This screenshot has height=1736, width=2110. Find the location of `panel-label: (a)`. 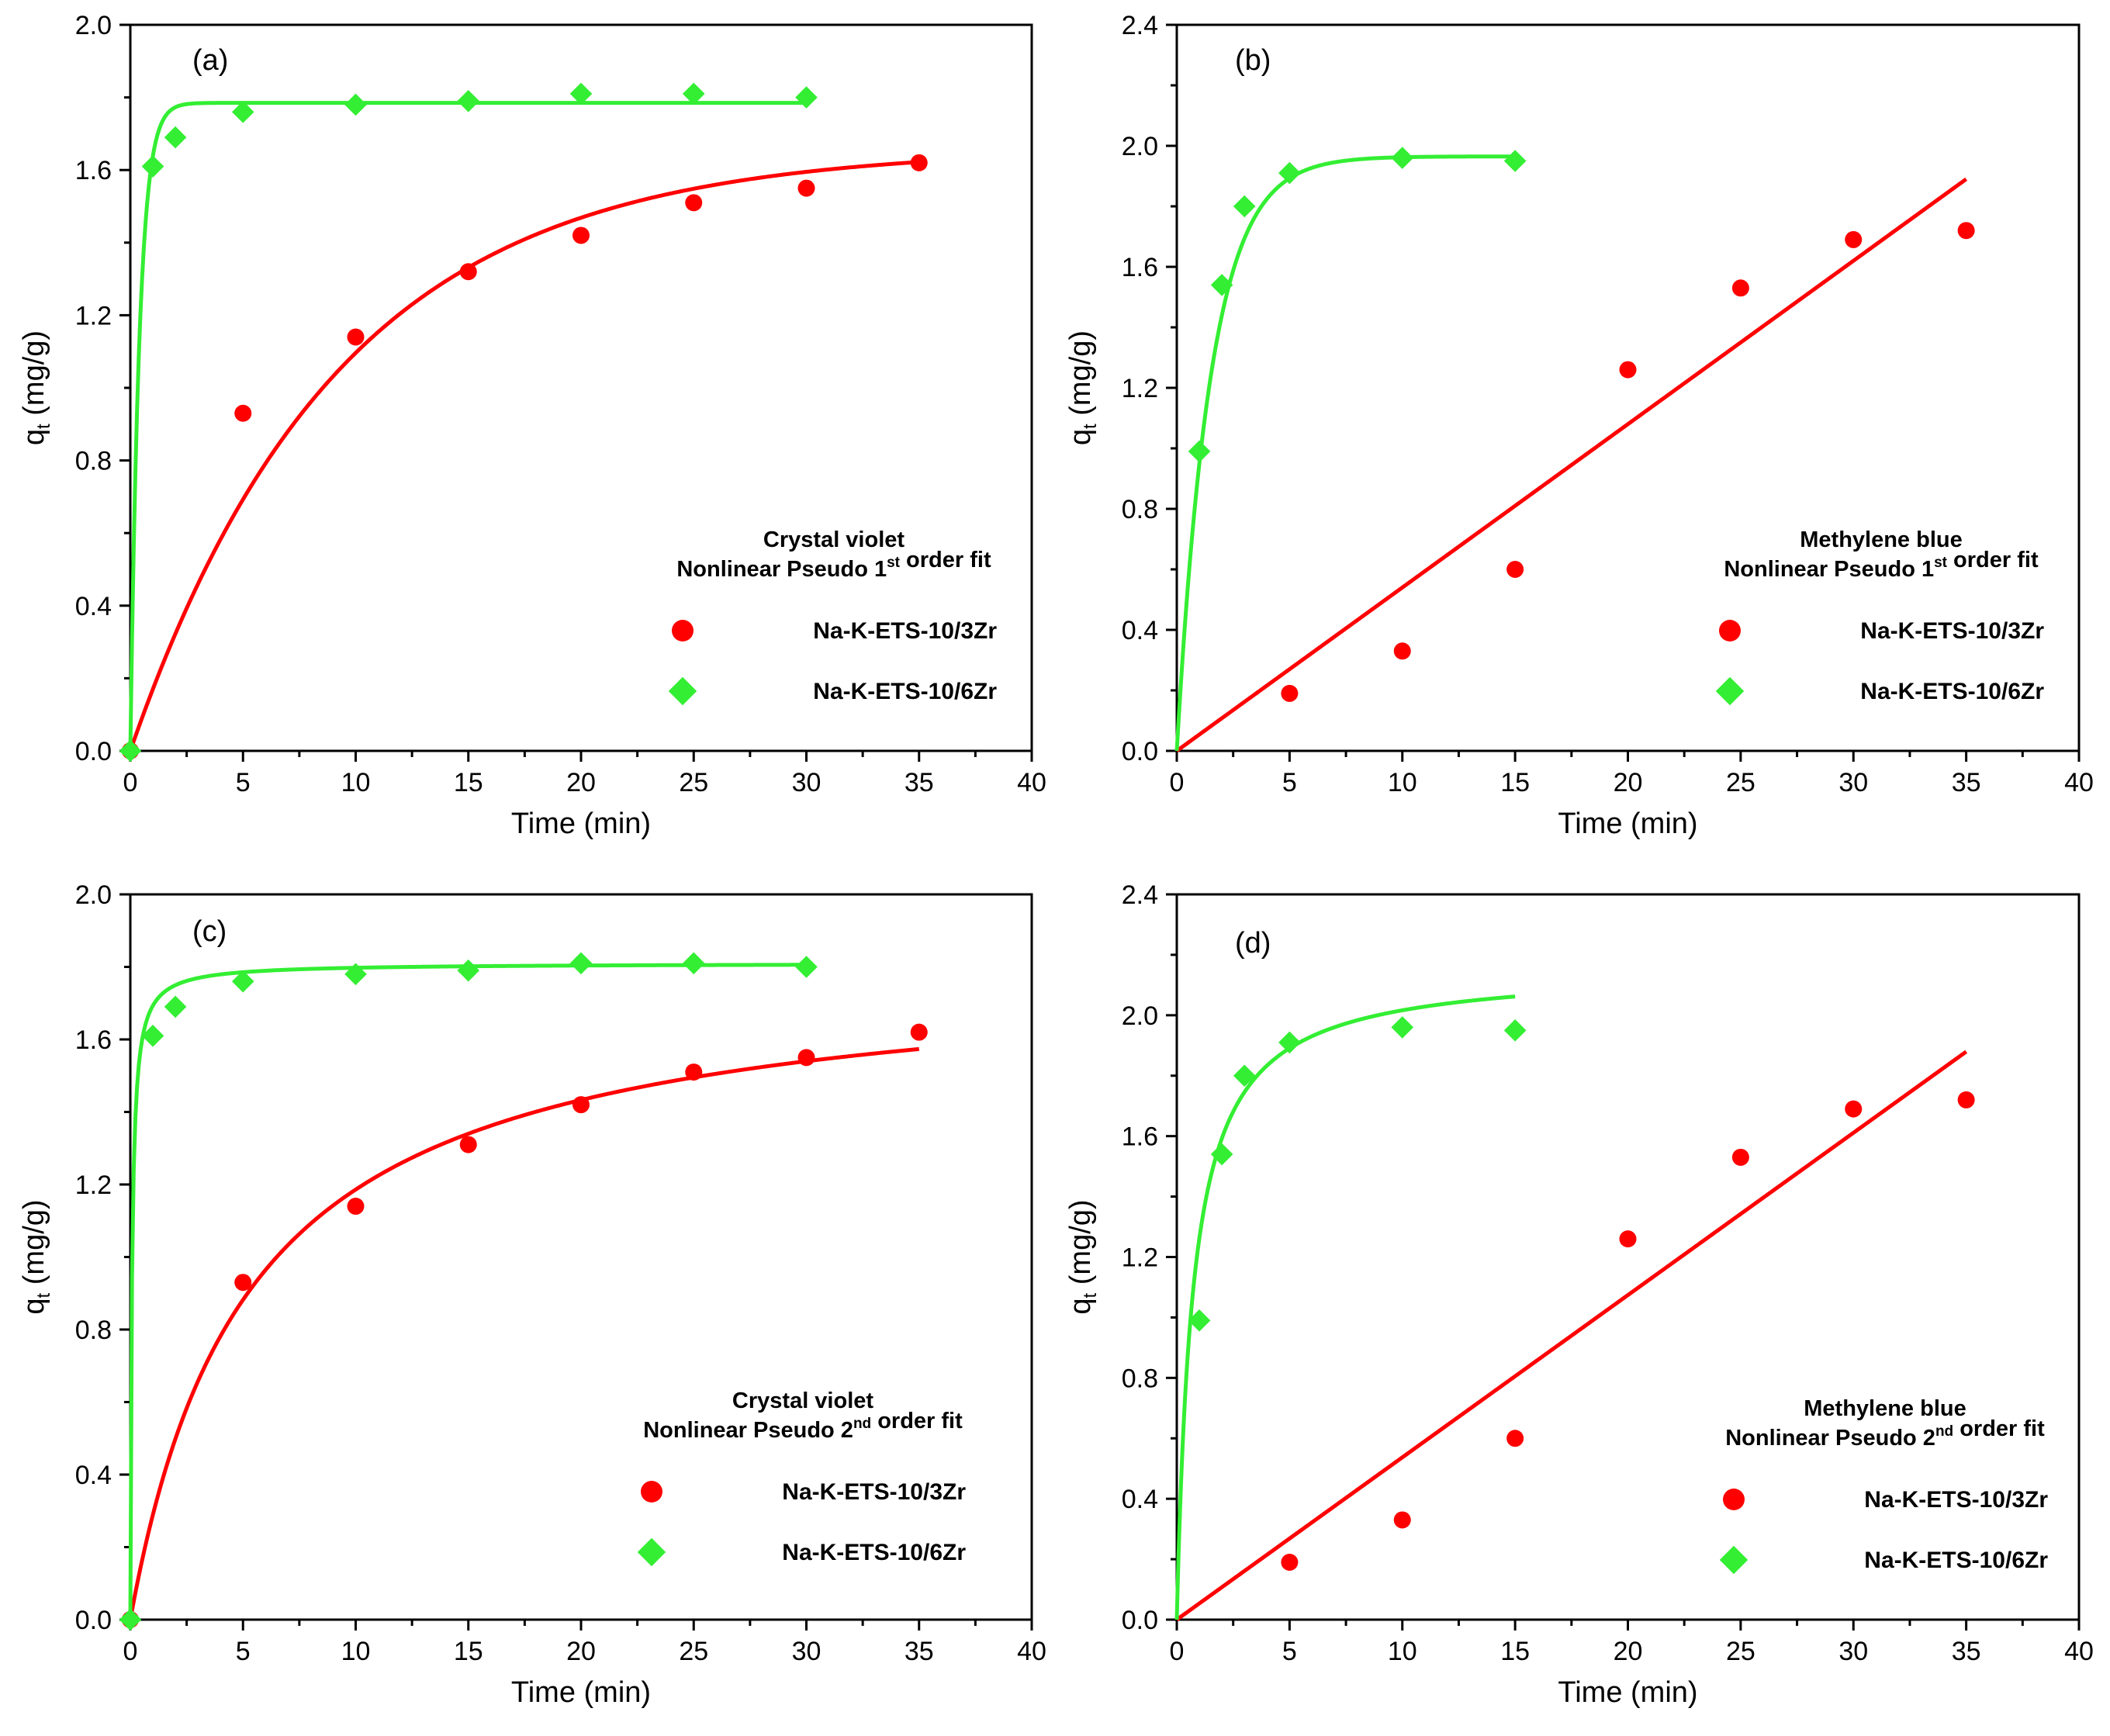

panel-label: (a) is located at coordinates (210, 60).